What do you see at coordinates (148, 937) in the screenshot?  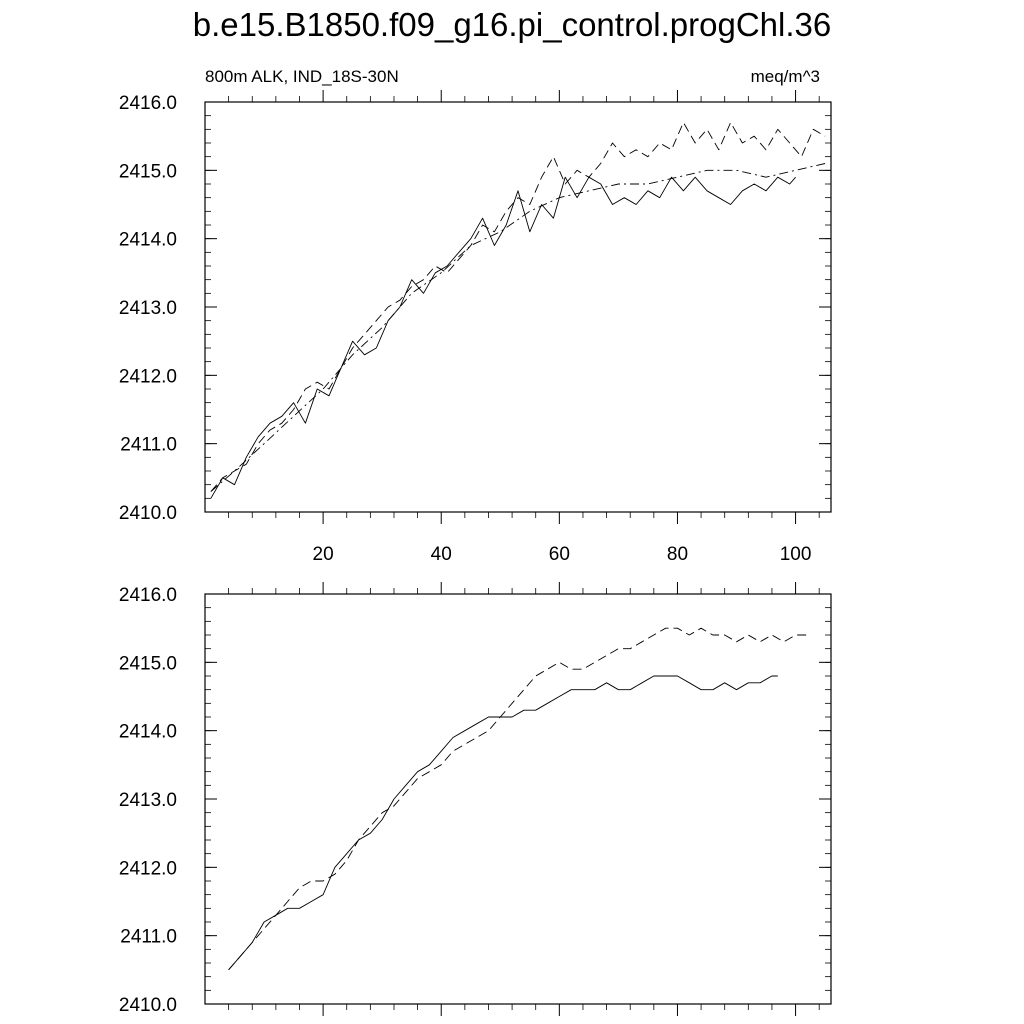 I see `bottom-y-tick-label: 2411.0` at bounding box center [148, 937].